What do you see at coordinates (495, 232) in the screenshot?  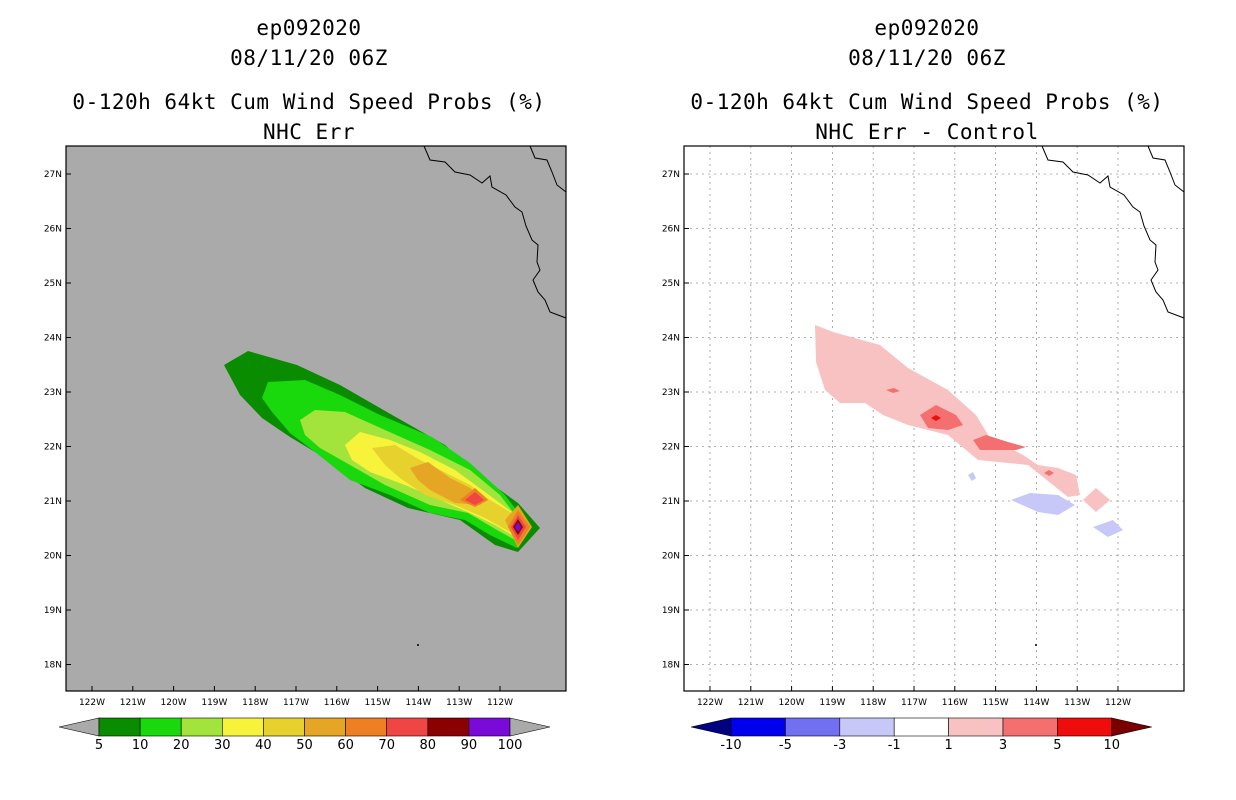 I see `left-coastline` at bounding box center [495, 232].